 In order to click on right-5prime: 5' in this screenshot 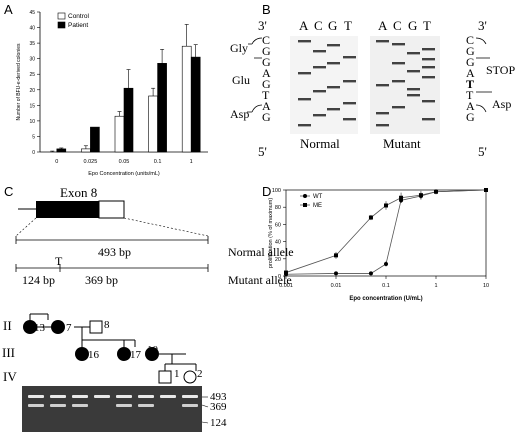, I will do `click(482, 151)`.